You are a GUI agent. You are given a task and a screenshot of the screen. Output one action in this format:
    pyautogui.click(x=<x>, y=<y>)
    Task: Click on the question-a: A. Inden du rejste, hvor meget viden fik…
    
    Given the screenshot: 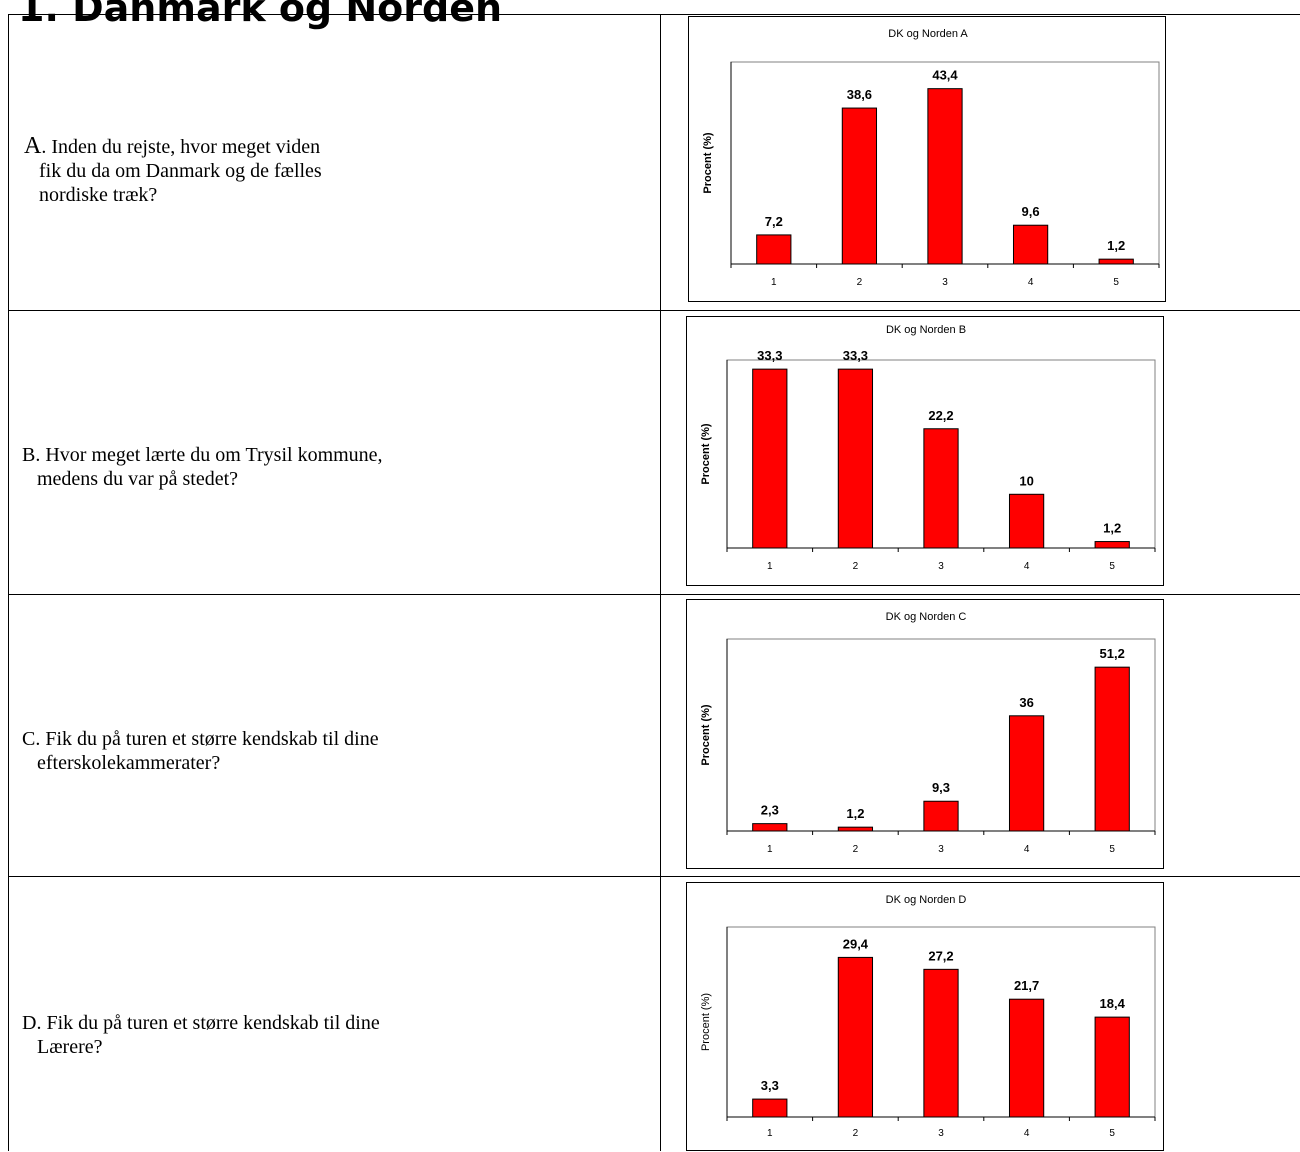 What is the action you would take?
    pyautogui.click(x=173, y=170)
    